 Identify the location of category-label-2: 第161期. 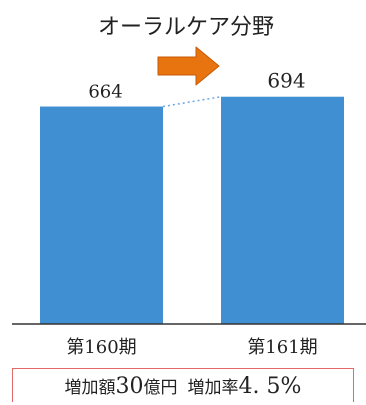
(282, 347).